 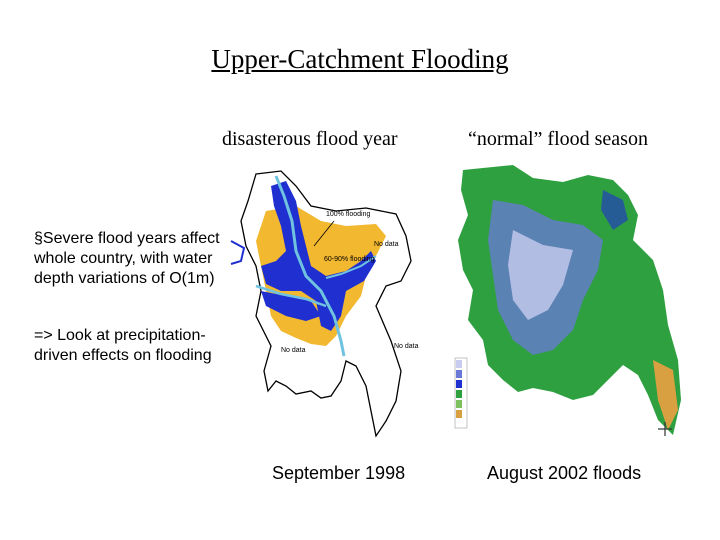 What do you see at coordinates (310, 139) in the screenshot?
I see `left-map-heading: disasterous flood year` at bounding box center [310, 139].